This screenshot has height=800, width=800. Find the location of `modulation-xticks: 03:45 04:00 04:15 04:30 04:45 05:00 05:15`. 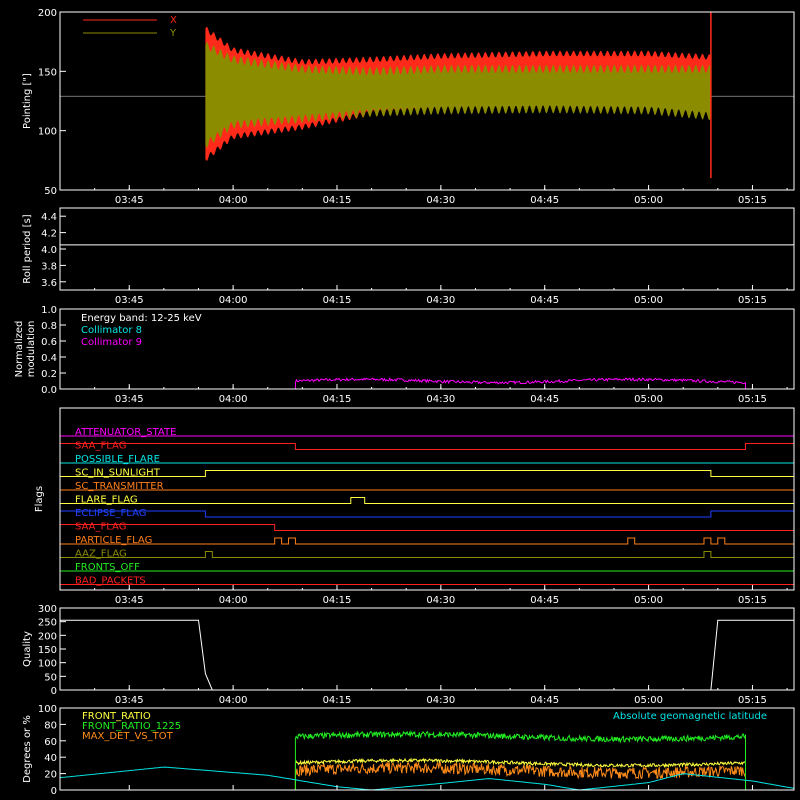

modulation-xticks: 03:45 04:00 04:15 04:30 04:45 05:00 05:15 is located at coordinates (441, 394).